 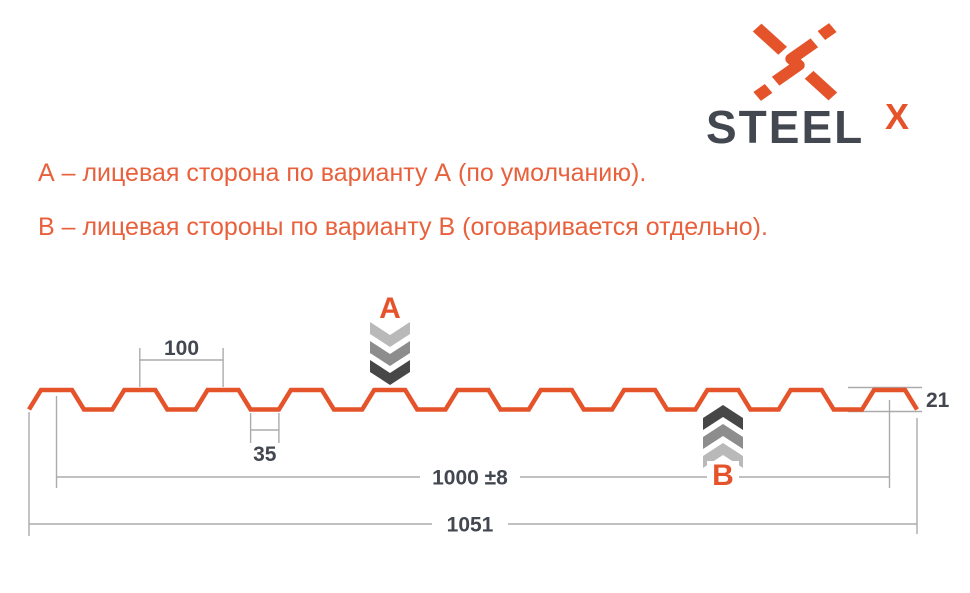 I want to click on marker-b: В, so click(x=723, y=448).